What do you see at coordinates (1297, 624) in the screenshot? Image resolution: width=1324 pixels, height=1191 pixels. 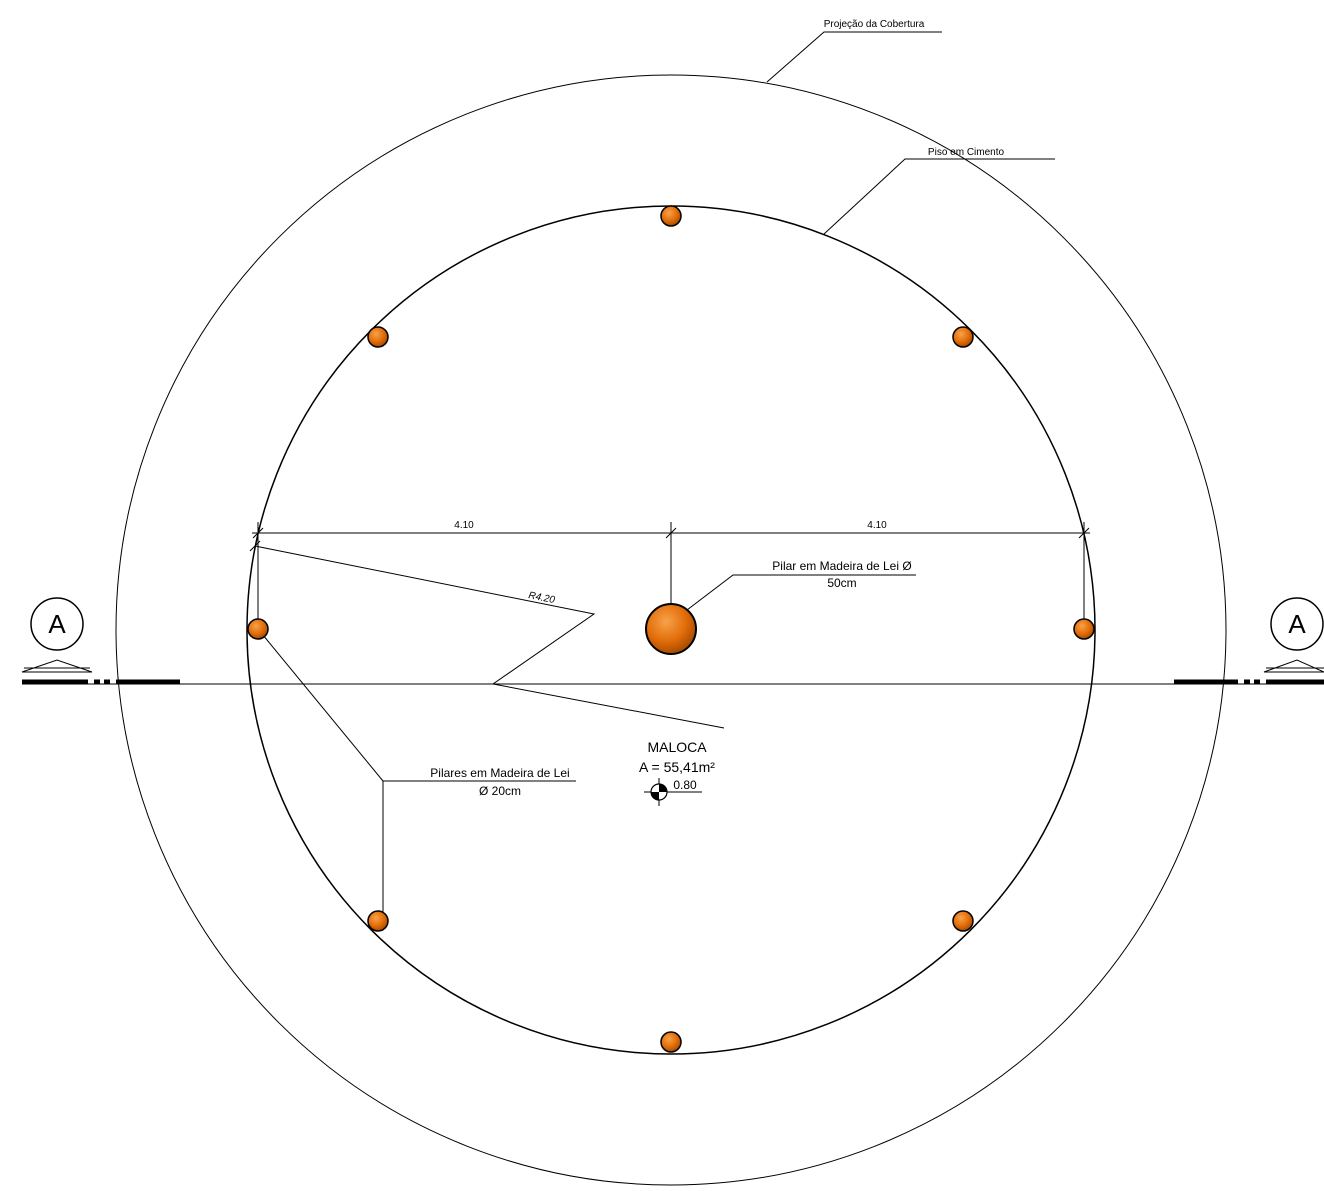 I see `section-marker-right-label: A` at bounding box center [1297, 624].